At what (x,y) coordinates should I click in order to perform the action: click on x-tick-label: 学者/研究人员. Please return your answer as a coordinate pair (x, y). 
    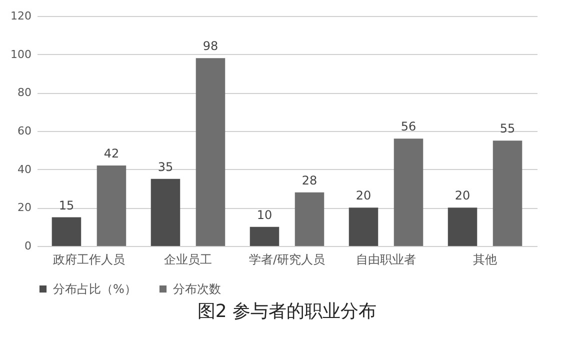
    Looking at the image, I should click on (287, 259).